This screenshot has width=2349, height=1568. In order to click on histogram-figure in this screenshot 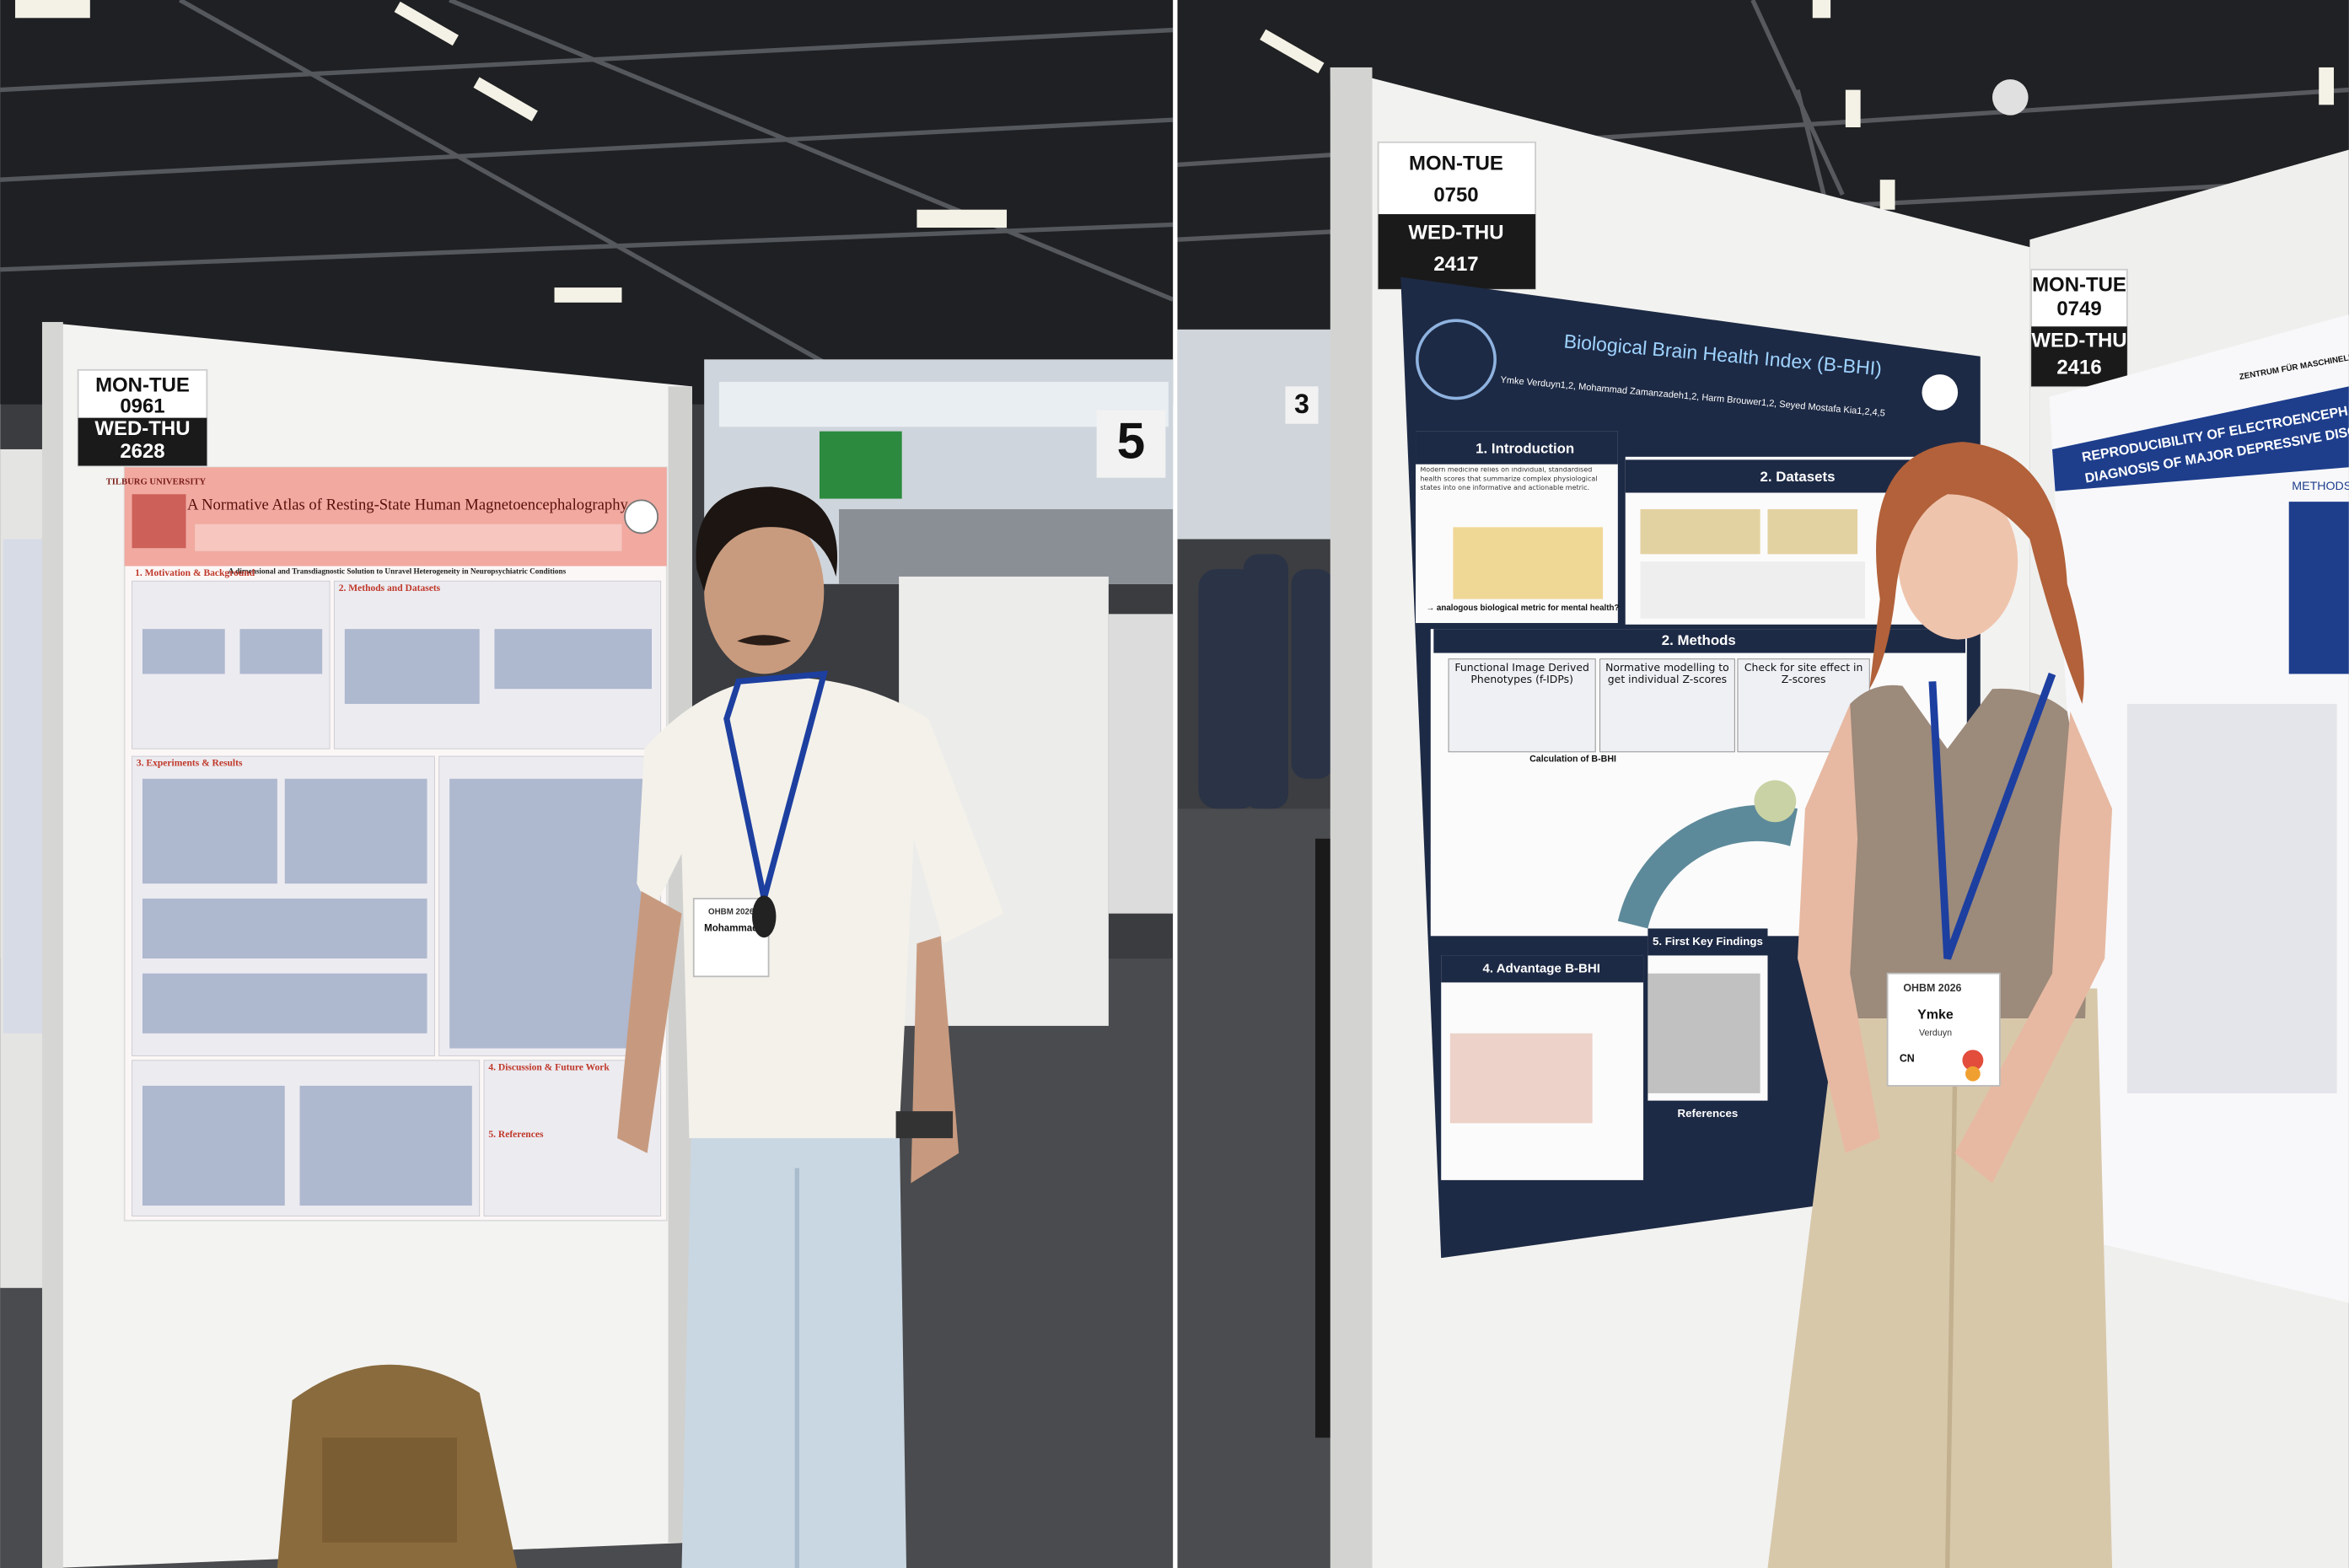, I will do `click(1521, 1078)`.